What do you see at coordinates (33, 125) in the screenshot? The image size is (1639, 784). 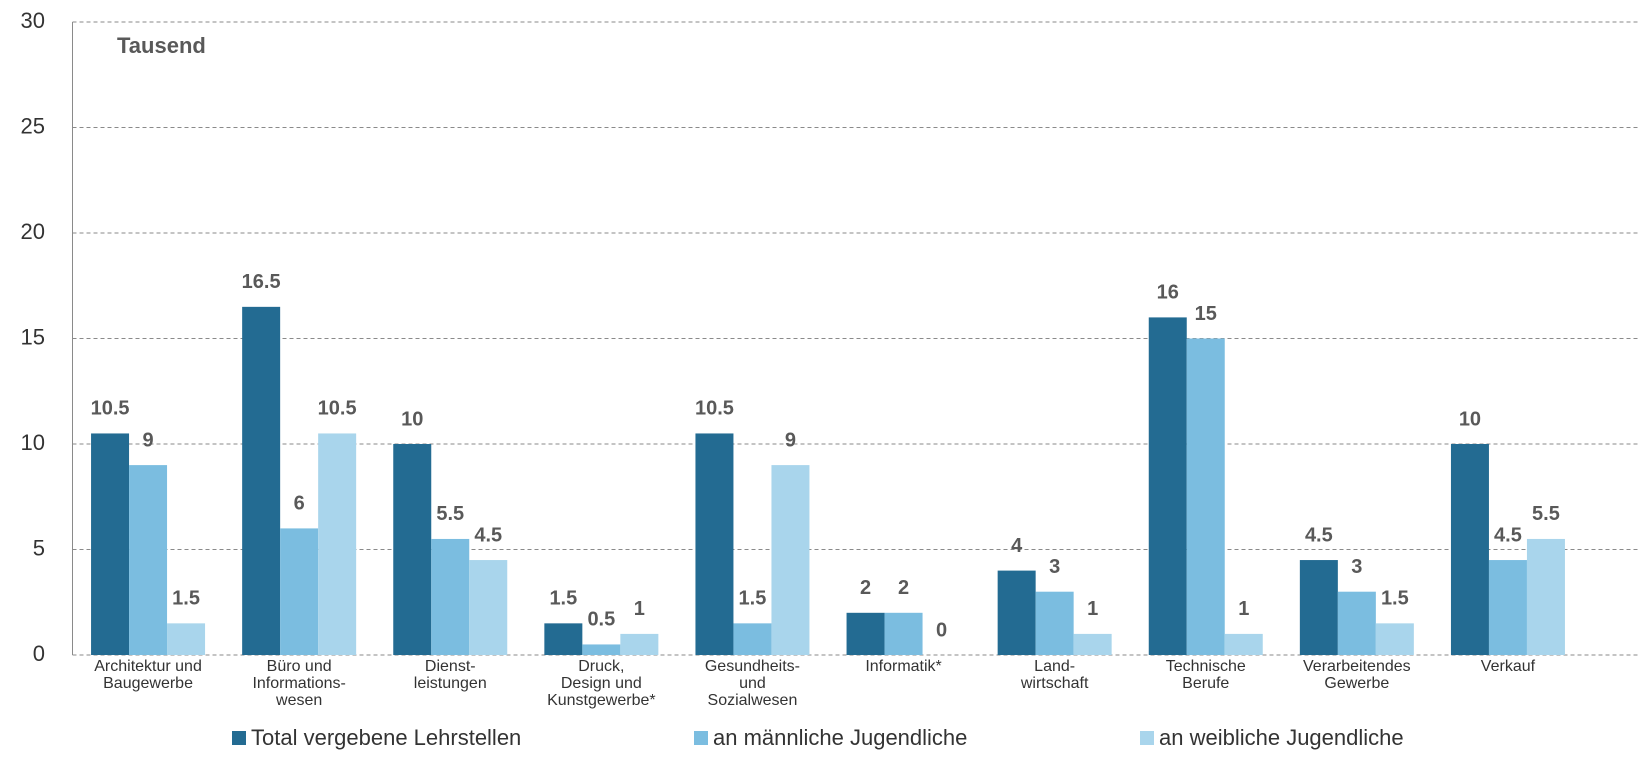 I see `y-tick-label: 25` at bounding box center [33, 125].